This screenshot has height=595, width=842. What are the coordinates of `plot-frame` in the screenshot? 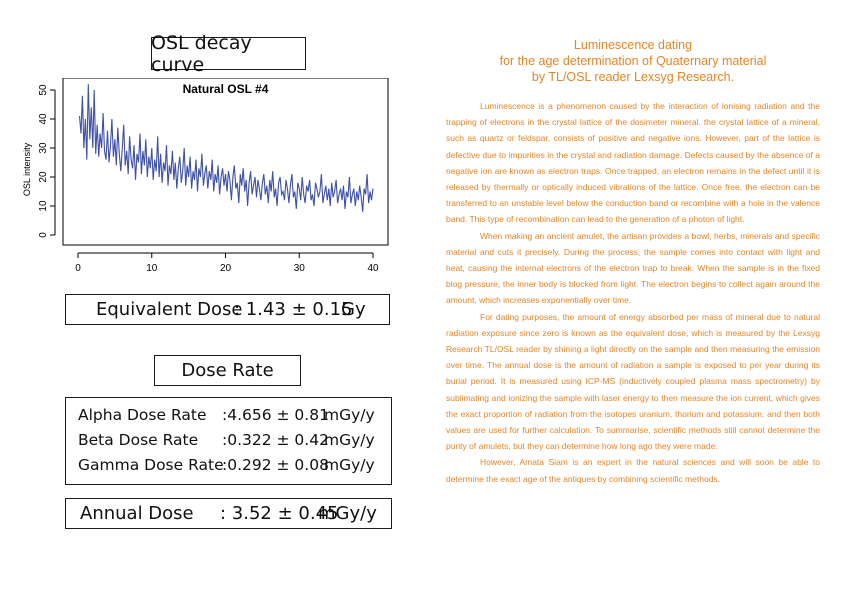 It's located at (225, 162).